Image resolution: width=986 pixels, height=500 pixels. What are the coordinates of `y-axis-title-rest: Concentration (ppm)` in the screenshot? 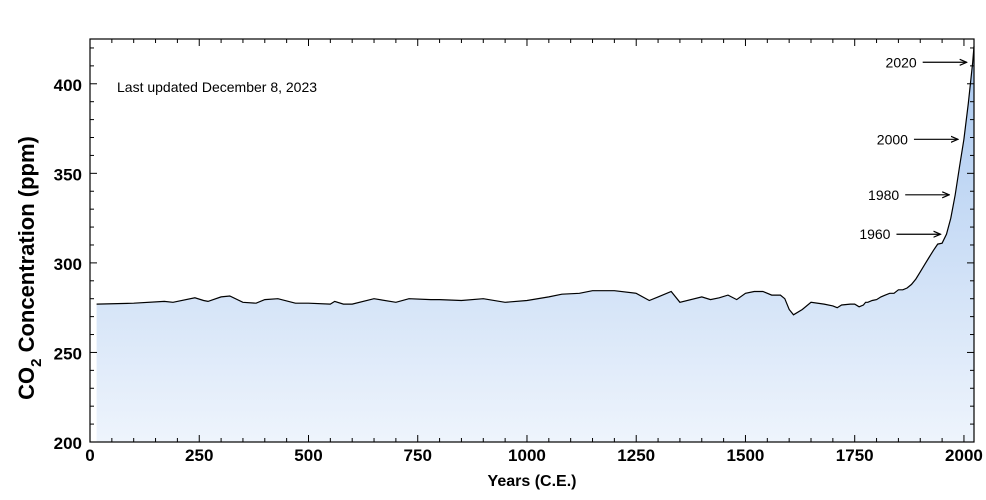 It's located at (26, 247).